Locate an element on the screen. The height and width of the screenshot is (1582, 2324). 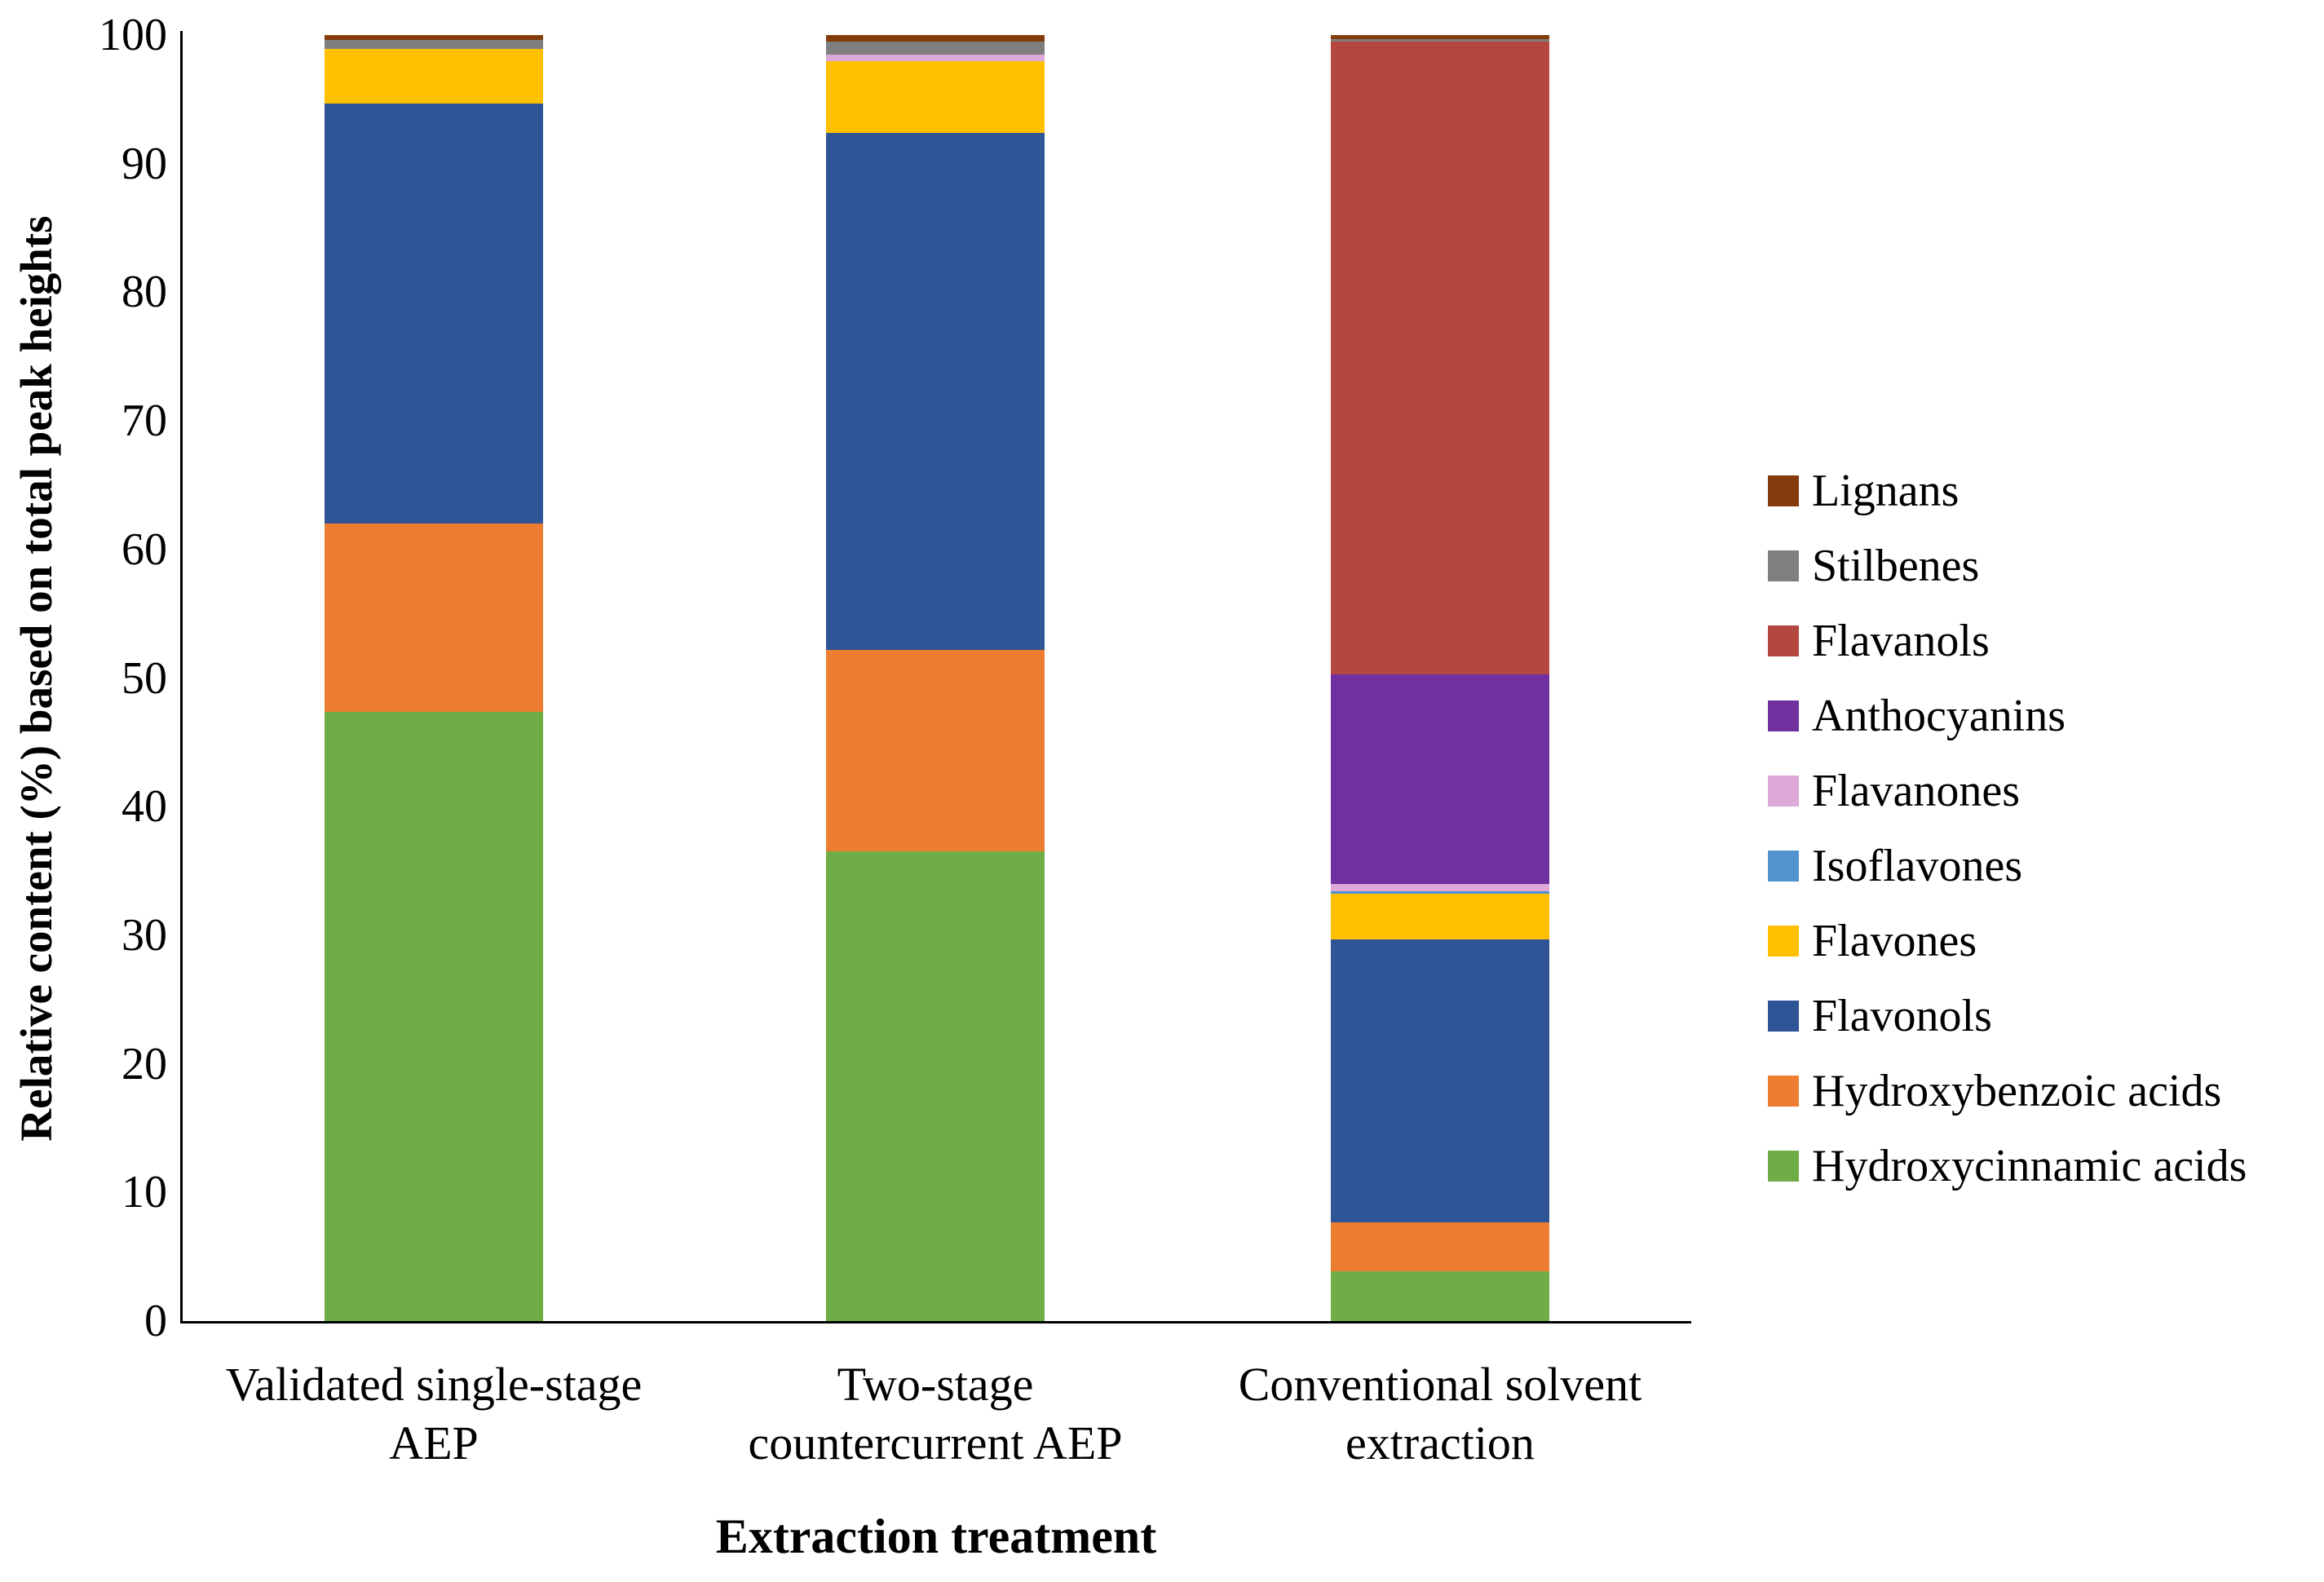
legend-item: Flavanones is located at coordinates (2007, 791).